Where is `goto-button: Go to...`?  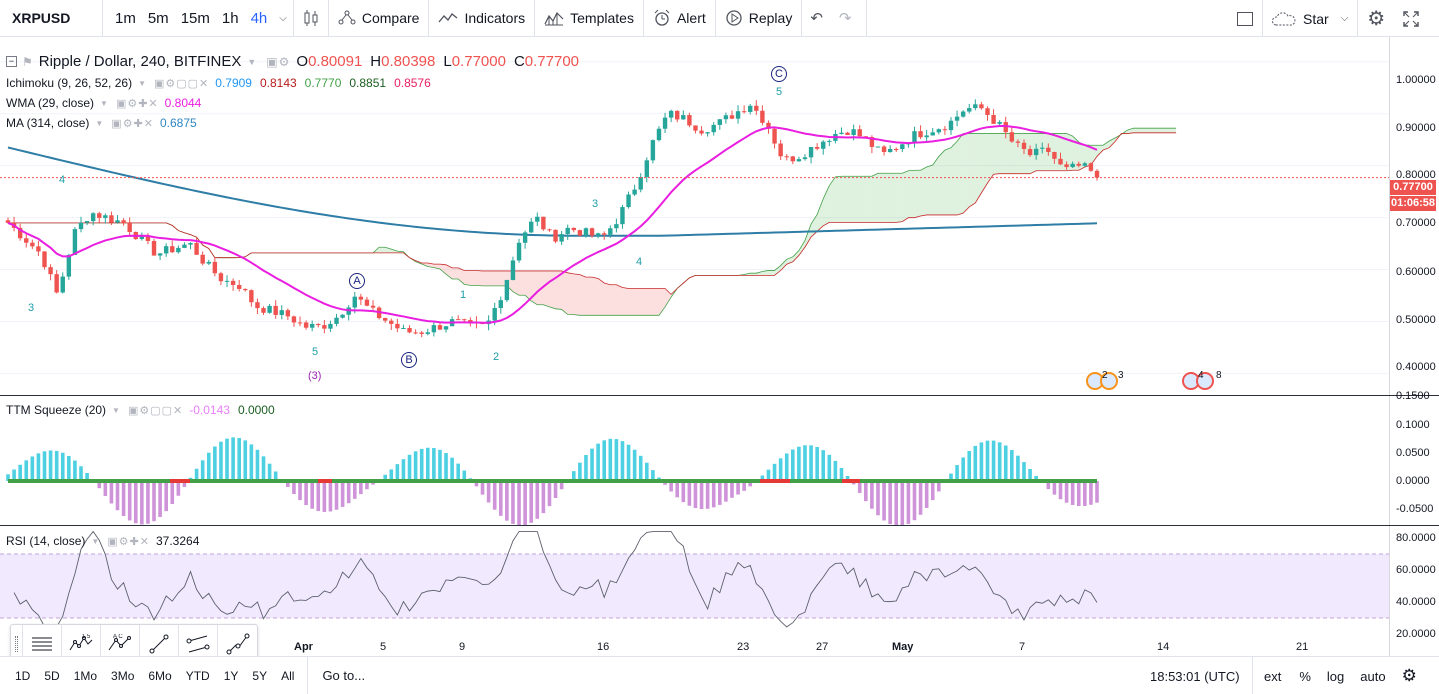 goto-button: Go to... is located at coordinates (344, 675).